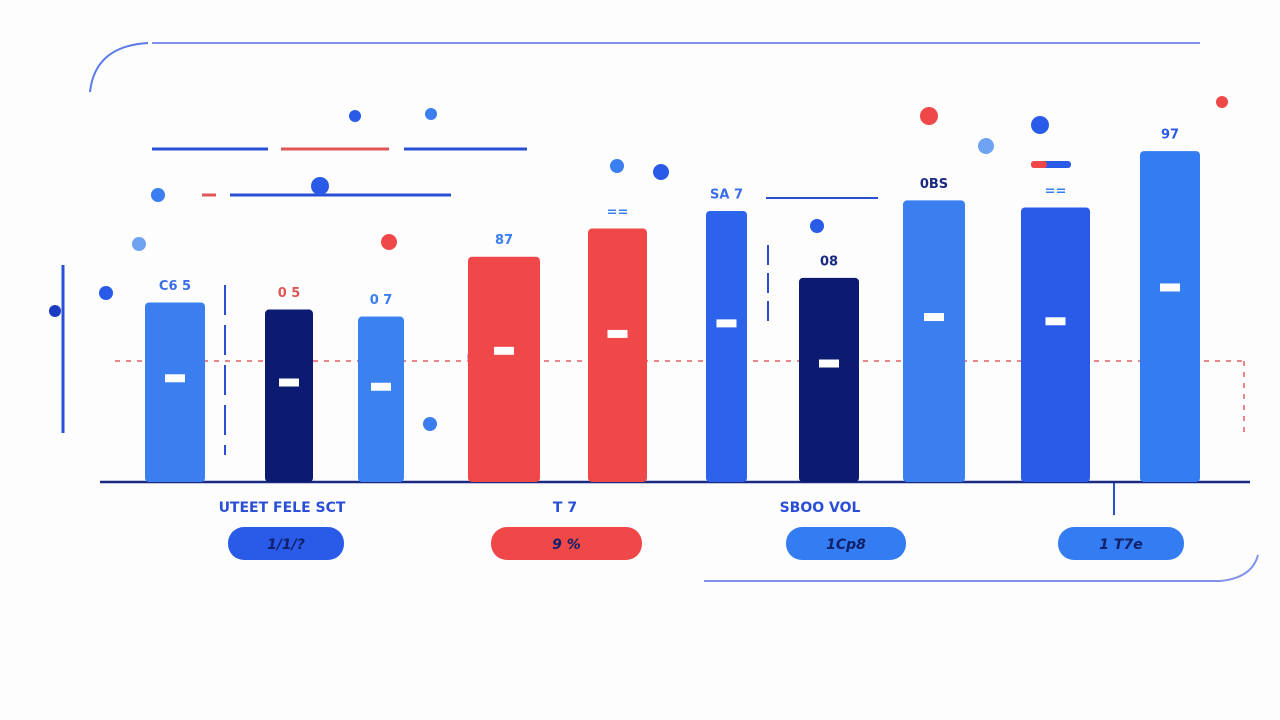  What do you see at coordinates (381, 300) in the screenshot?
I see `annotation: 0 7` at bounding box center [381, 300].